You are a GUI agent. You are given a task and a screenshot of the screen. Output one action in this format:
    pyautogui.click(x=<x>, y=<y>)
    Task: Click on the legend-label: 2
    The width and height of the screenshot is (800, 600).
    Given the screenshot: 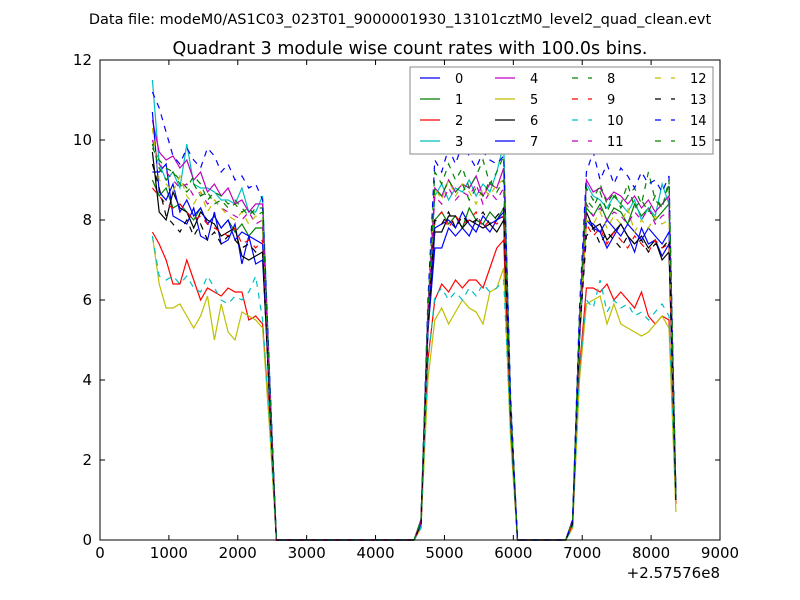 What is the action you would take?
    pyautogui.click(x=459, y=121)
    